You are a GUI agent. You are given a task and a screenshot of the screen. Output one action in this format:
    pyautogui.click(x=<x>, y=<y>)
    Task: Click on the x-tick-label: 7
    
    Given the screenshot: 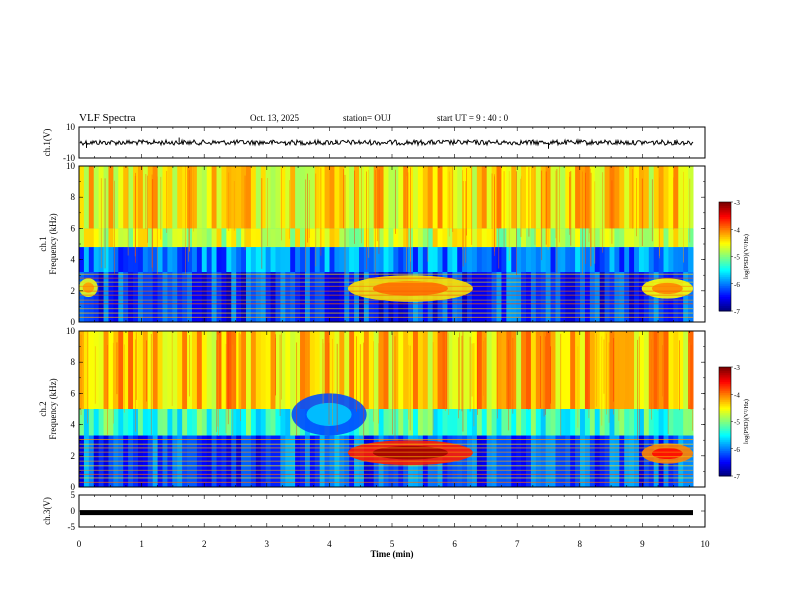 What is the action you would take?
    pyautogui.click(x=517, y=544)
    